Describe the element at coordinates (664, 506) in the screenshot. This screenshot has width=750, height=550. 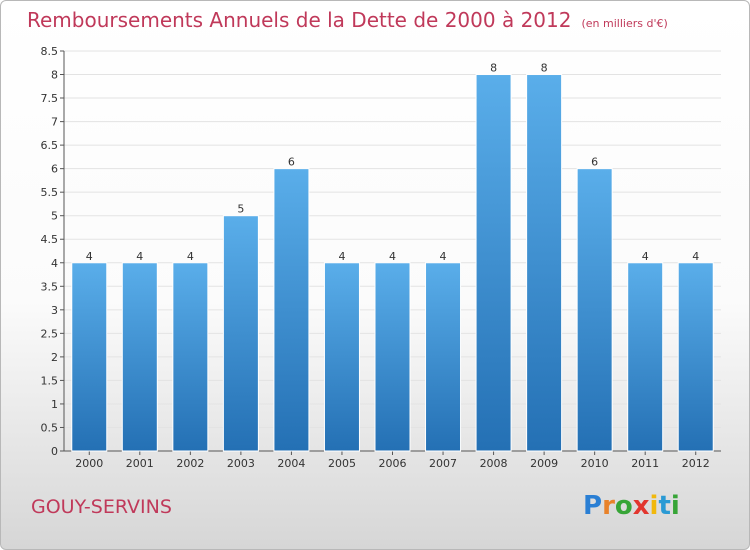
I see `logo-letter: t` at that location.